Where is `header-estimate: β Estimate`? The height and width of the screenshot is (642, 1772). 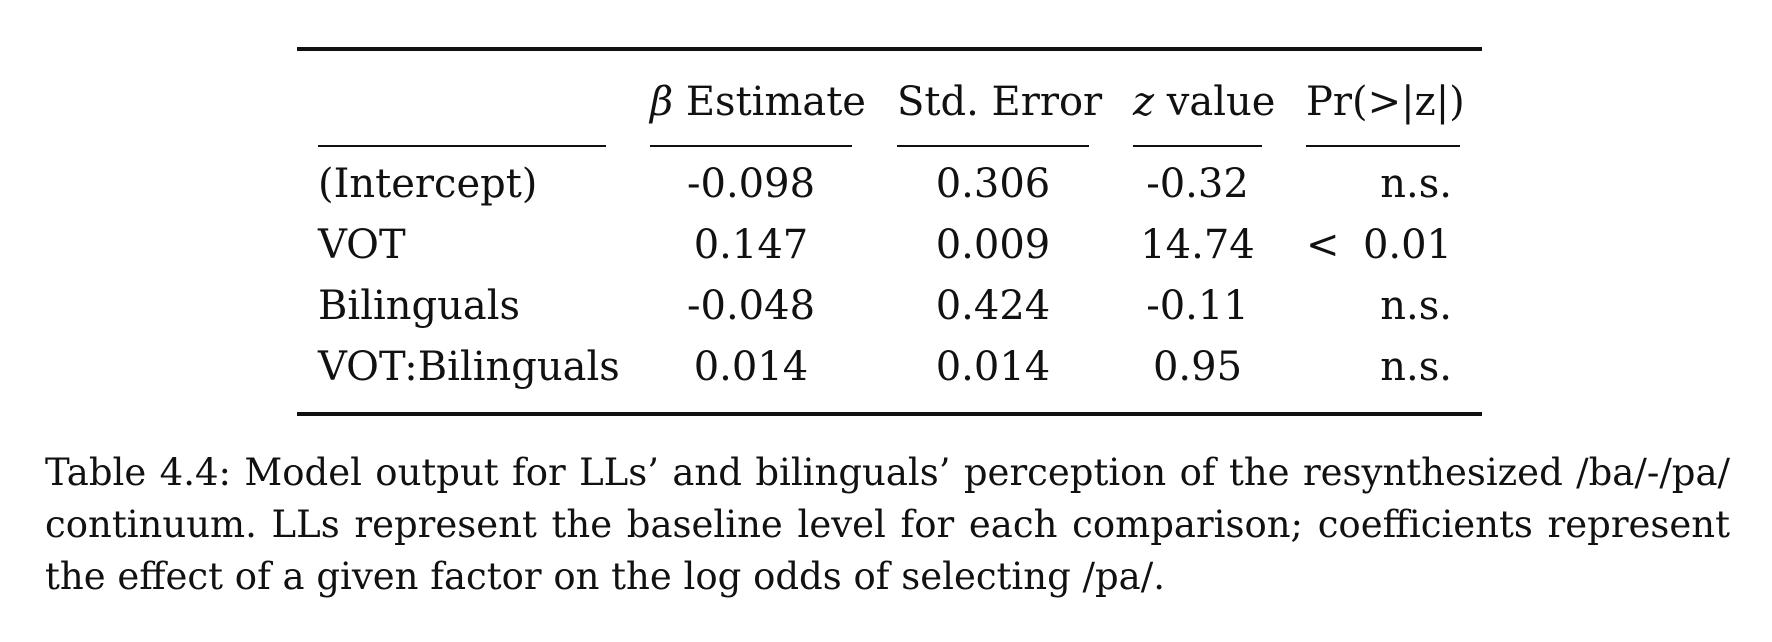
header-estimate: β Estimate is located at coordinates (758, 102).